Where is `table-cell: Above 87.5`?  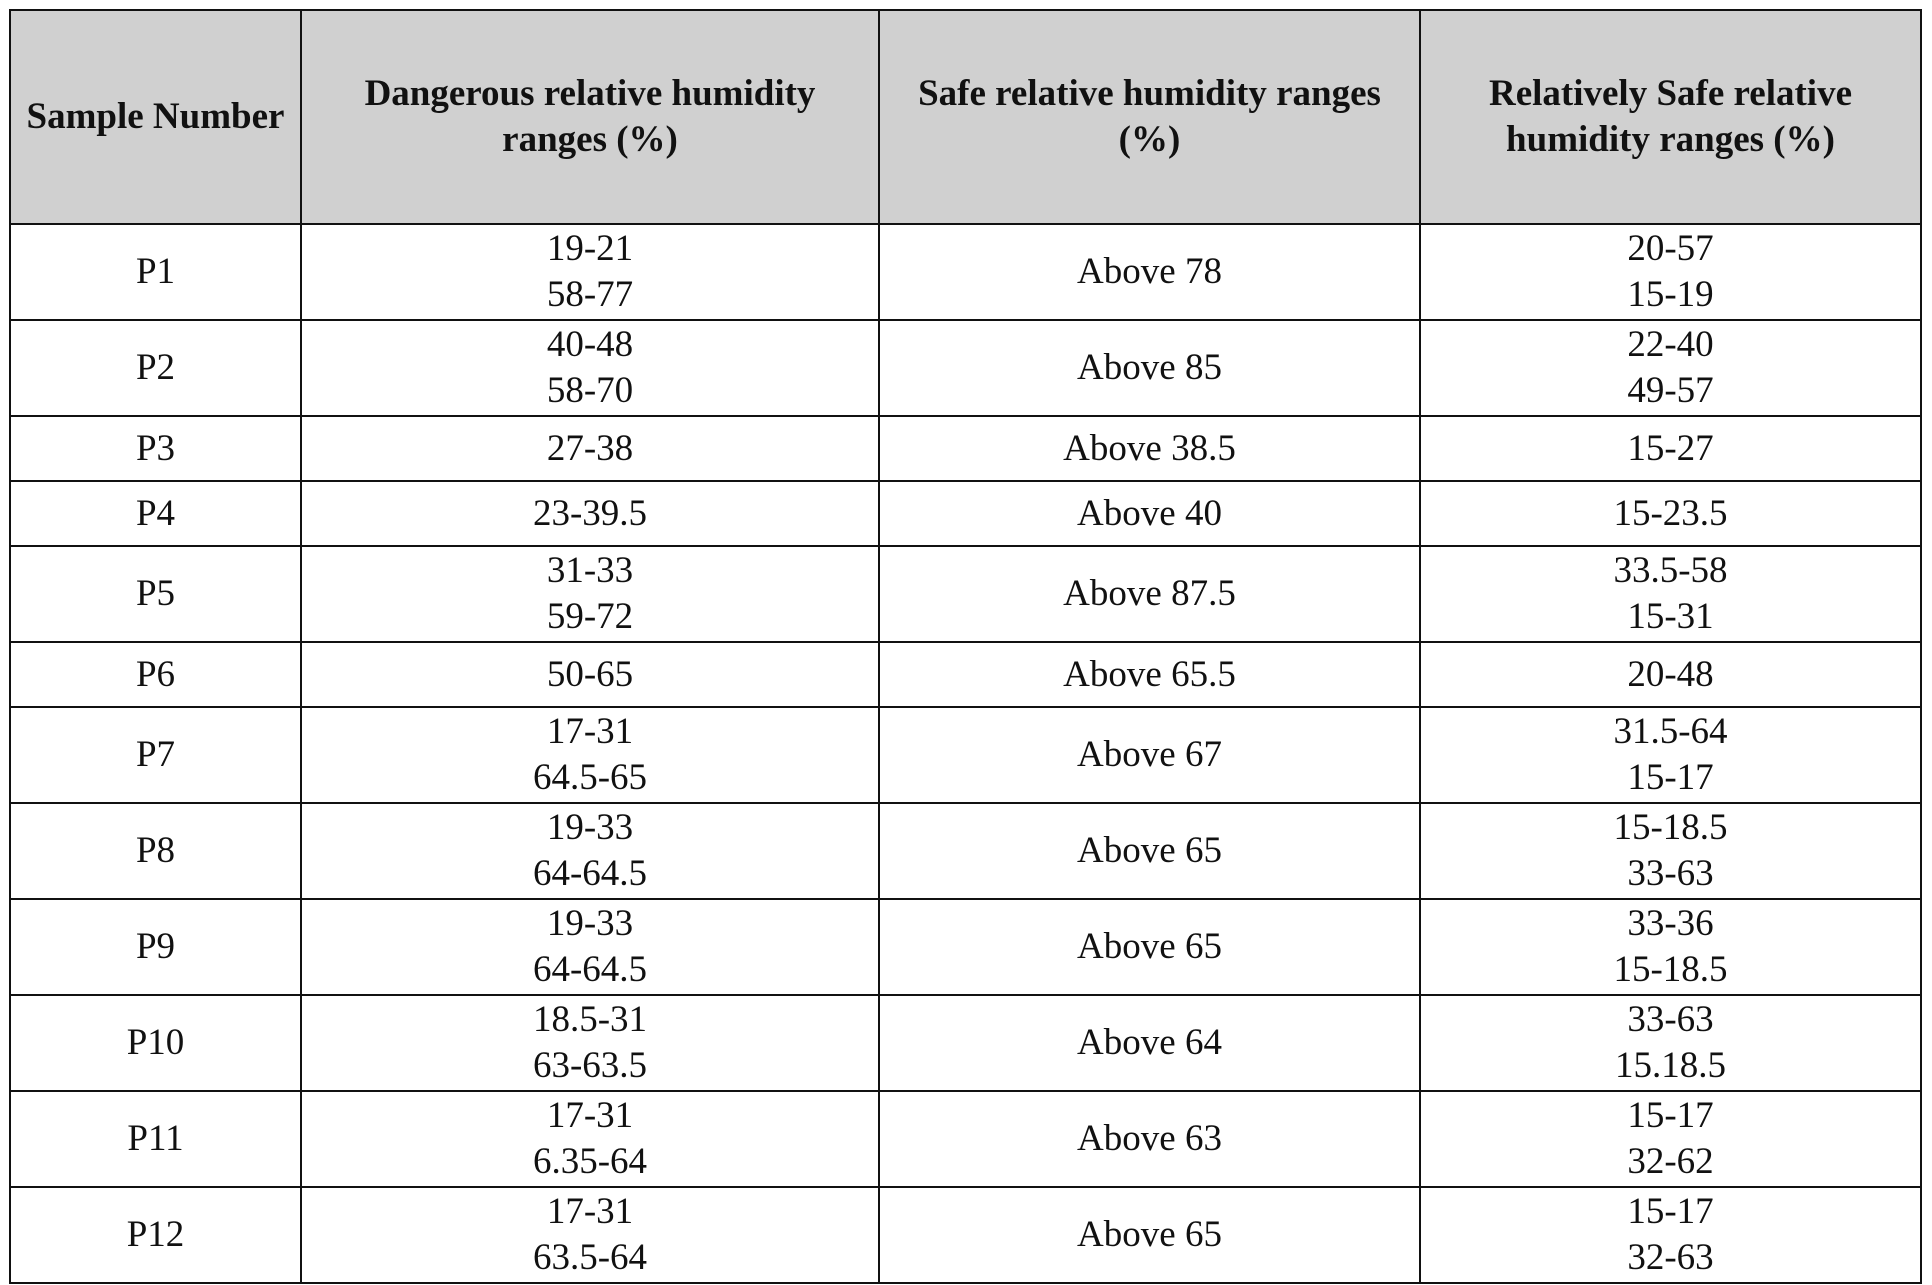 table-cell: Above 87.5 is located at coordinates (1149, 594).